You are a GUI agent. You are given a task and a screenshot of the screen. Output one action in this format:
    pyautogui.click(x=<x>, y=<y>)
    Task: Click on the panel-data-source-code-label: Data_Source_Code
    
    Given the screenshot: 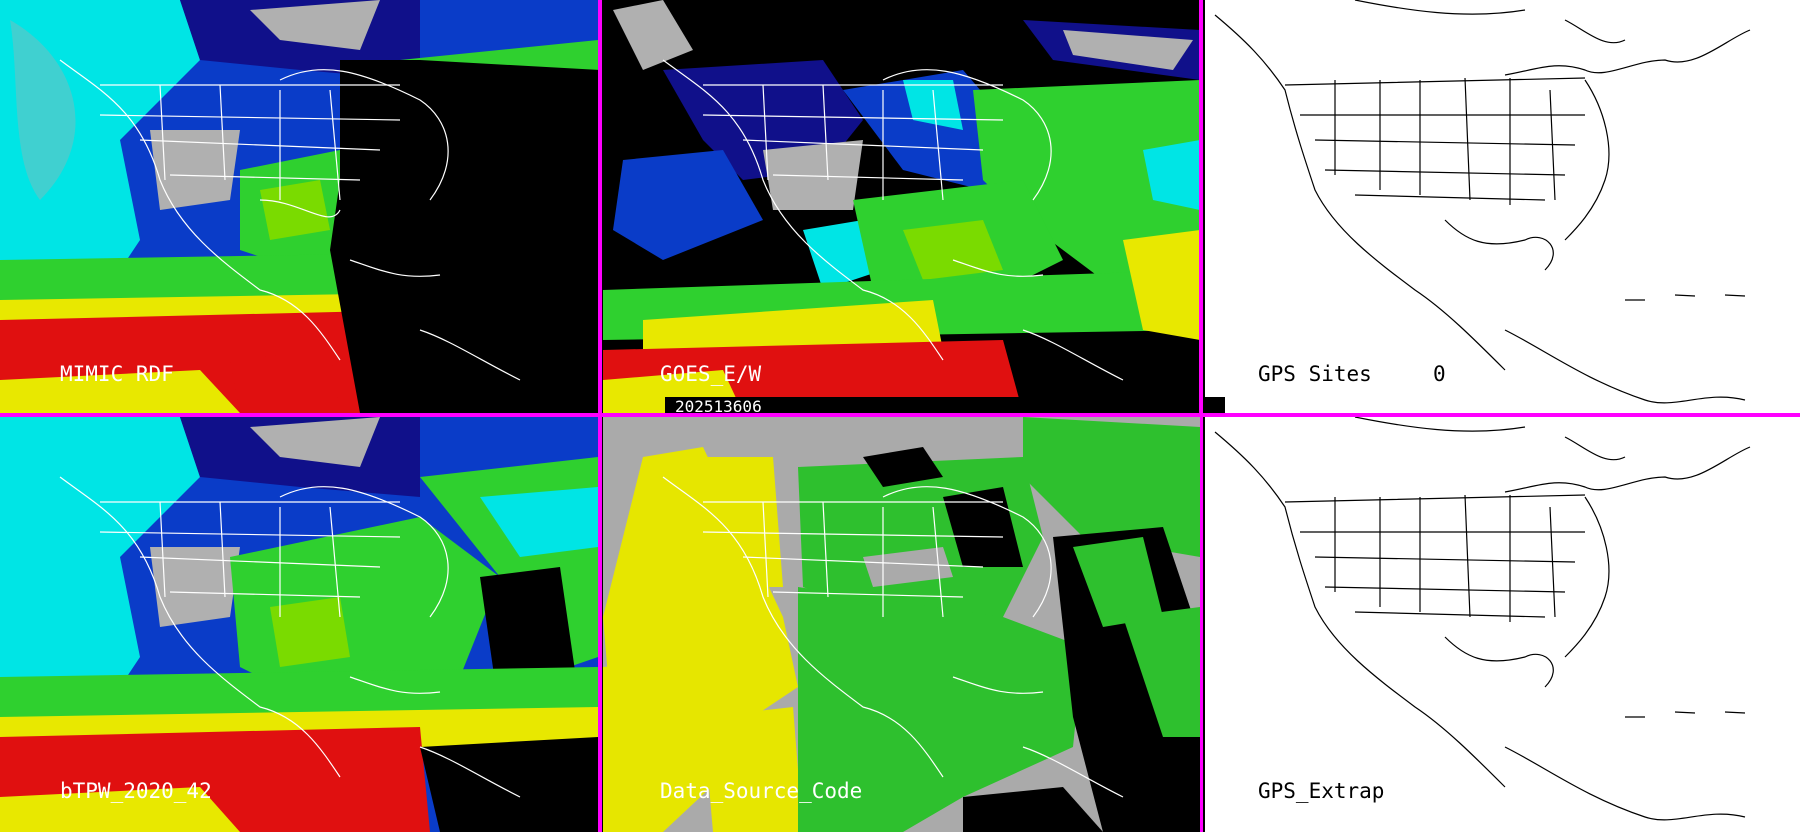 What is the action you would take?
    pyautogui.click(x=761, y=791)
    